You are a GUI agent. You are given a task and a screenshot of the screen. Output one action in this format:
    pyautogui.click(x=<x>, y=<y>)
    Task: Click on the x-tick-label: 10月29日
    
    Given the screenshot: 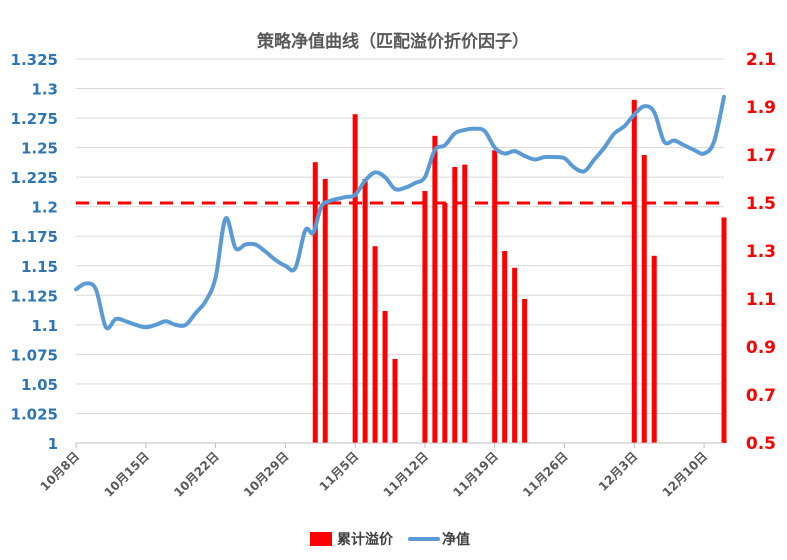 What is the action you would take?
    pyautogui.click(x=266, y=474)
    